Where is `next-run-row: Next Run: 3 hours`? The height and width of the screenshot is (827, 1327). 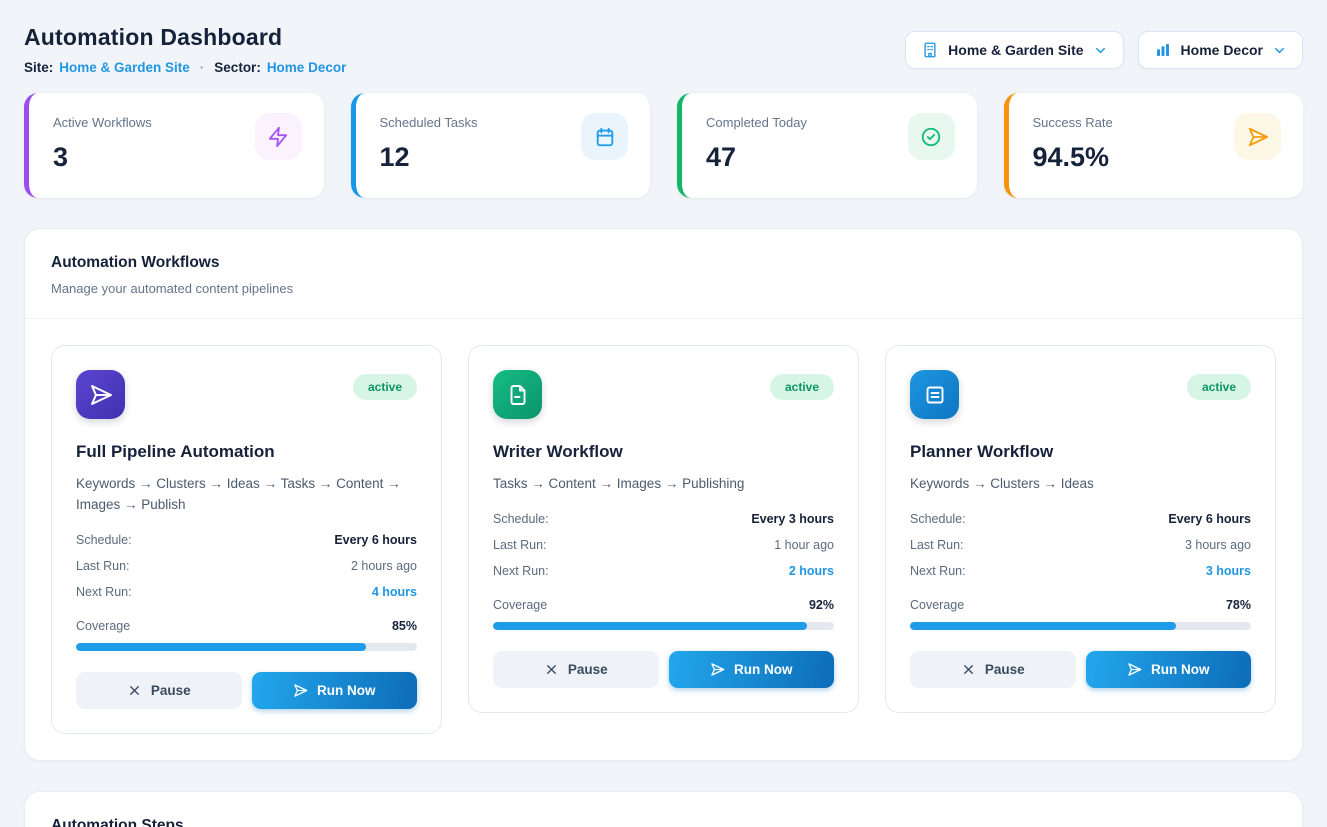
next-run-row: Next Run: 3 hours is located at coordinates (1080, 571).